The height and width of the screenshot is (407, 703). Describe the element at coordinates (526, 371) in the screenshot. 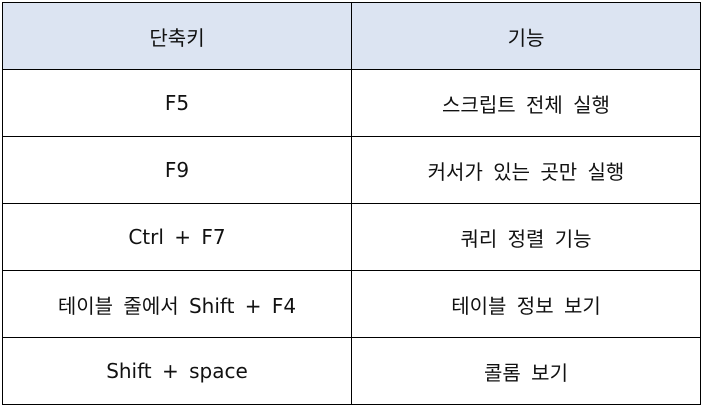

I see `function-cell: 콜롬 보기` at that location.